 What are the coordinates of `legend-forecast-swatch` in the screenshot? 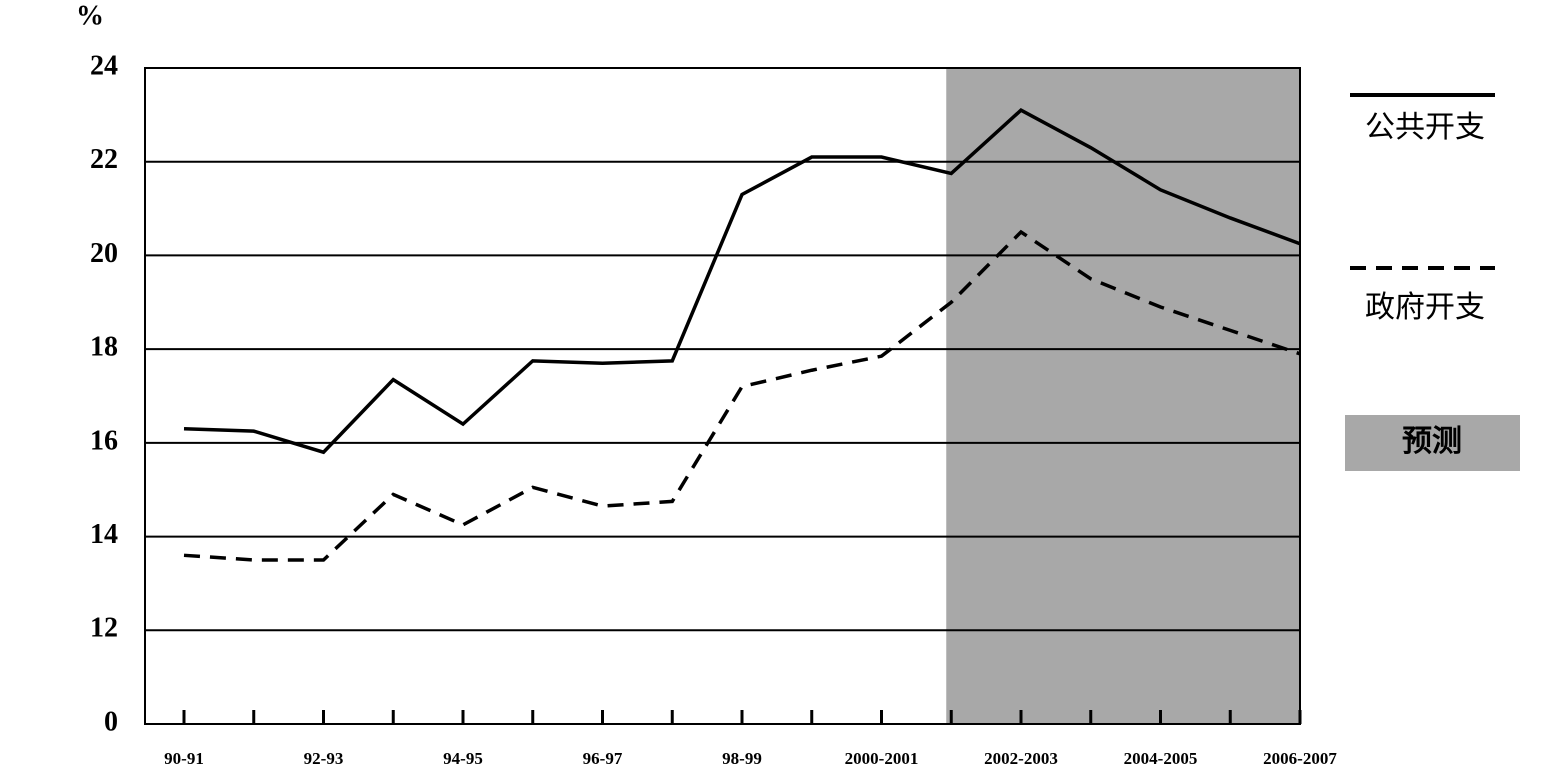 It's located at (1432, 443).